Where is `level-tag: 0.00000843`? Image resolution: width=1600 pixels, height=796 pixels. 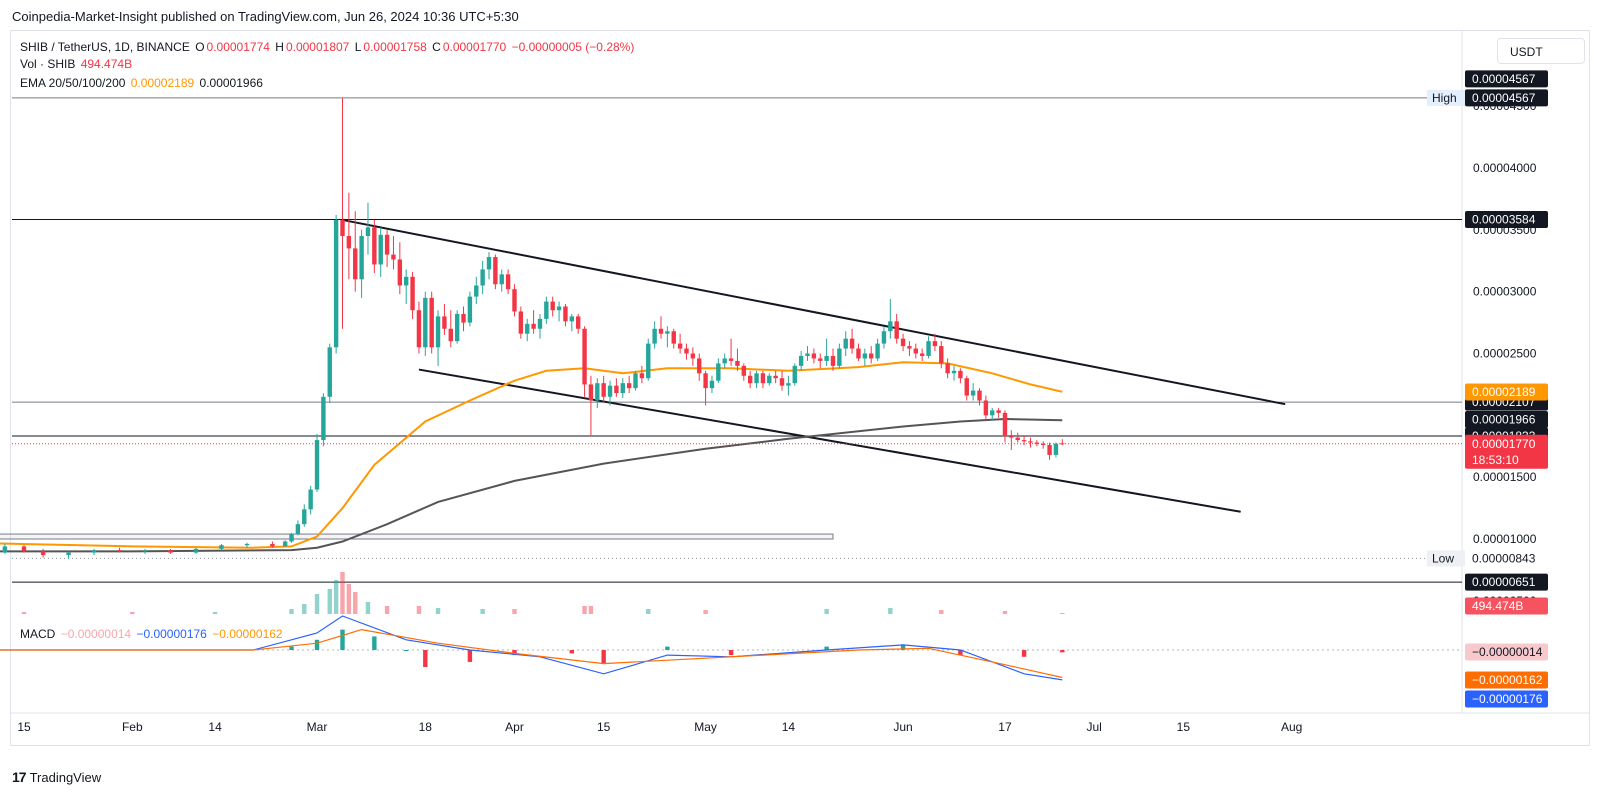 level-tag: 0.00000843 is located at coordinates (1504, 558).